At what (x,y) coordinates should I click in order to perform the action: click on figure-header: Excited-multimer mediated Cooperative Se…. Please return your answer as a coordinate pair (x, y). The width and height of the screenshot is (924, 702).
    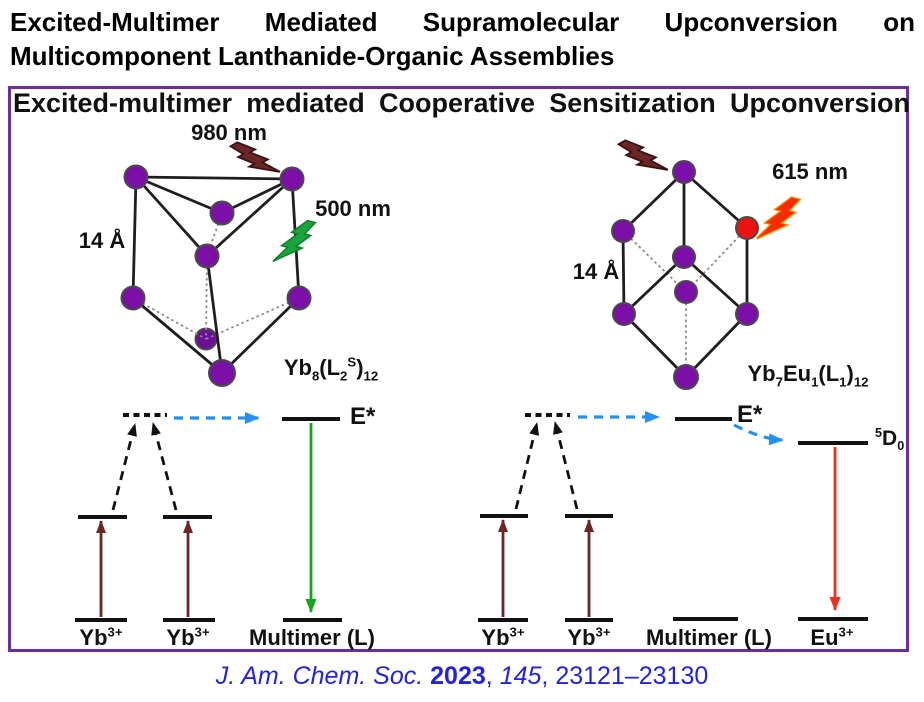
    Looking at the image, I should click on (461, 103).